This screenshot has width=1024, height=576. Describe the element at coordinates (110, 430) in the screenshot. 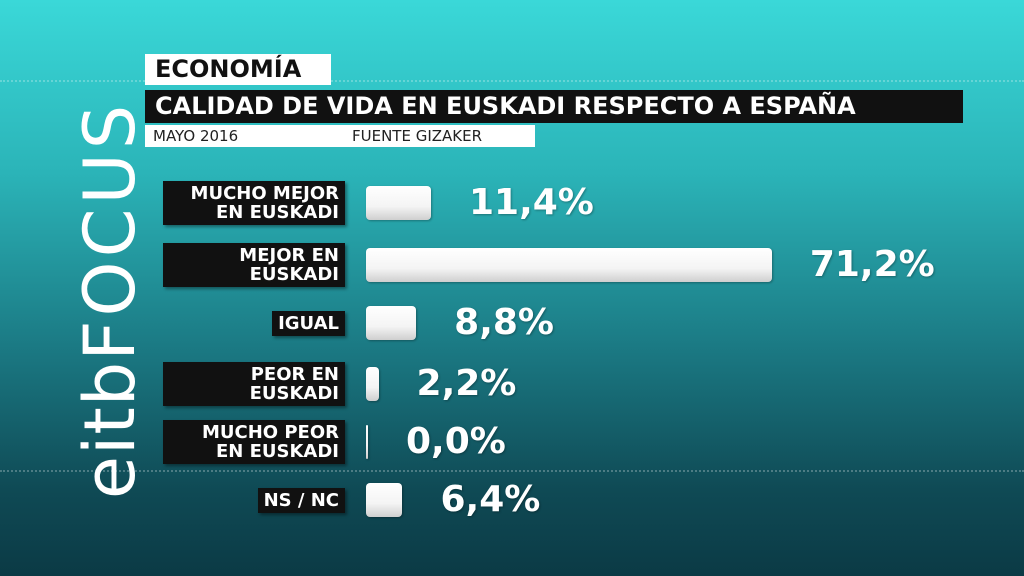

I see `logo-brand: eitb` at that location.